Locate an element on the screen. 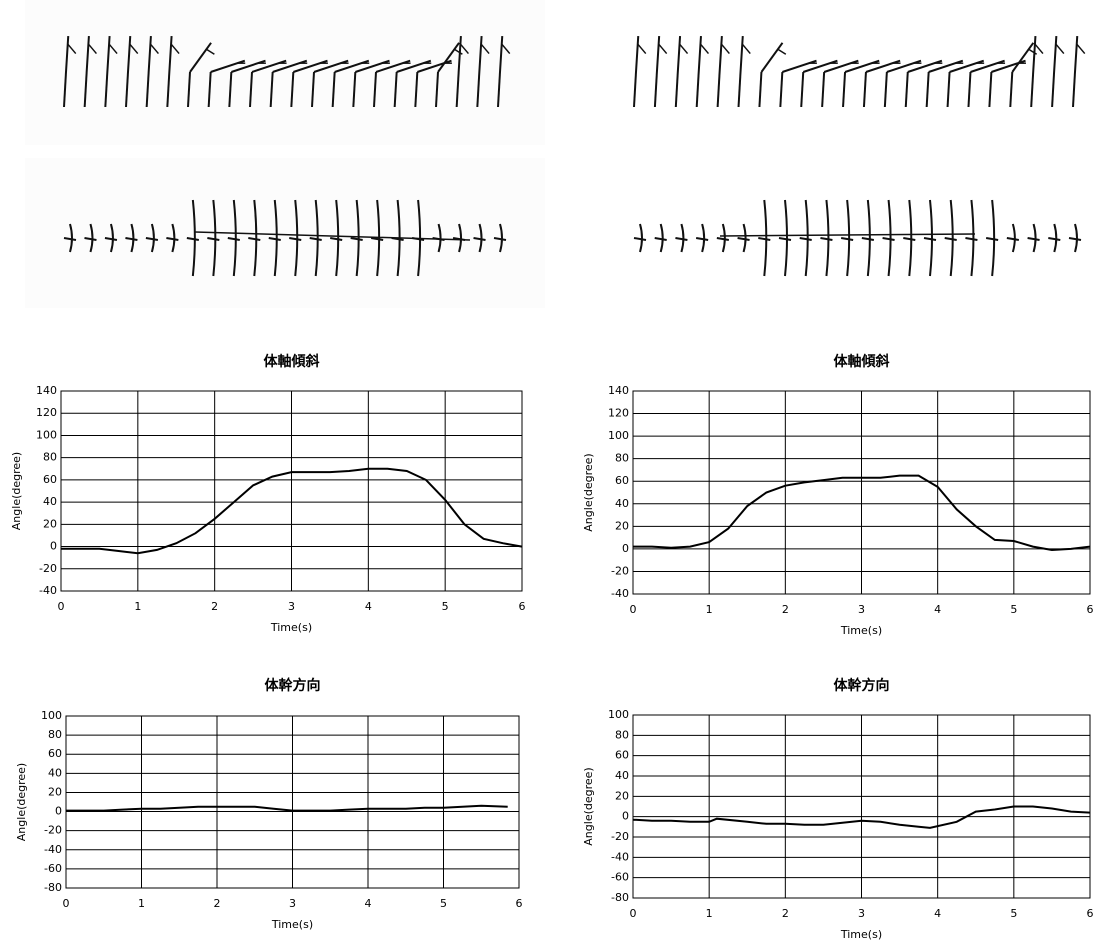 The width and height of the screenshot is (1097, 951). x-tick-label: 2 is located at coordinates (785, 609).